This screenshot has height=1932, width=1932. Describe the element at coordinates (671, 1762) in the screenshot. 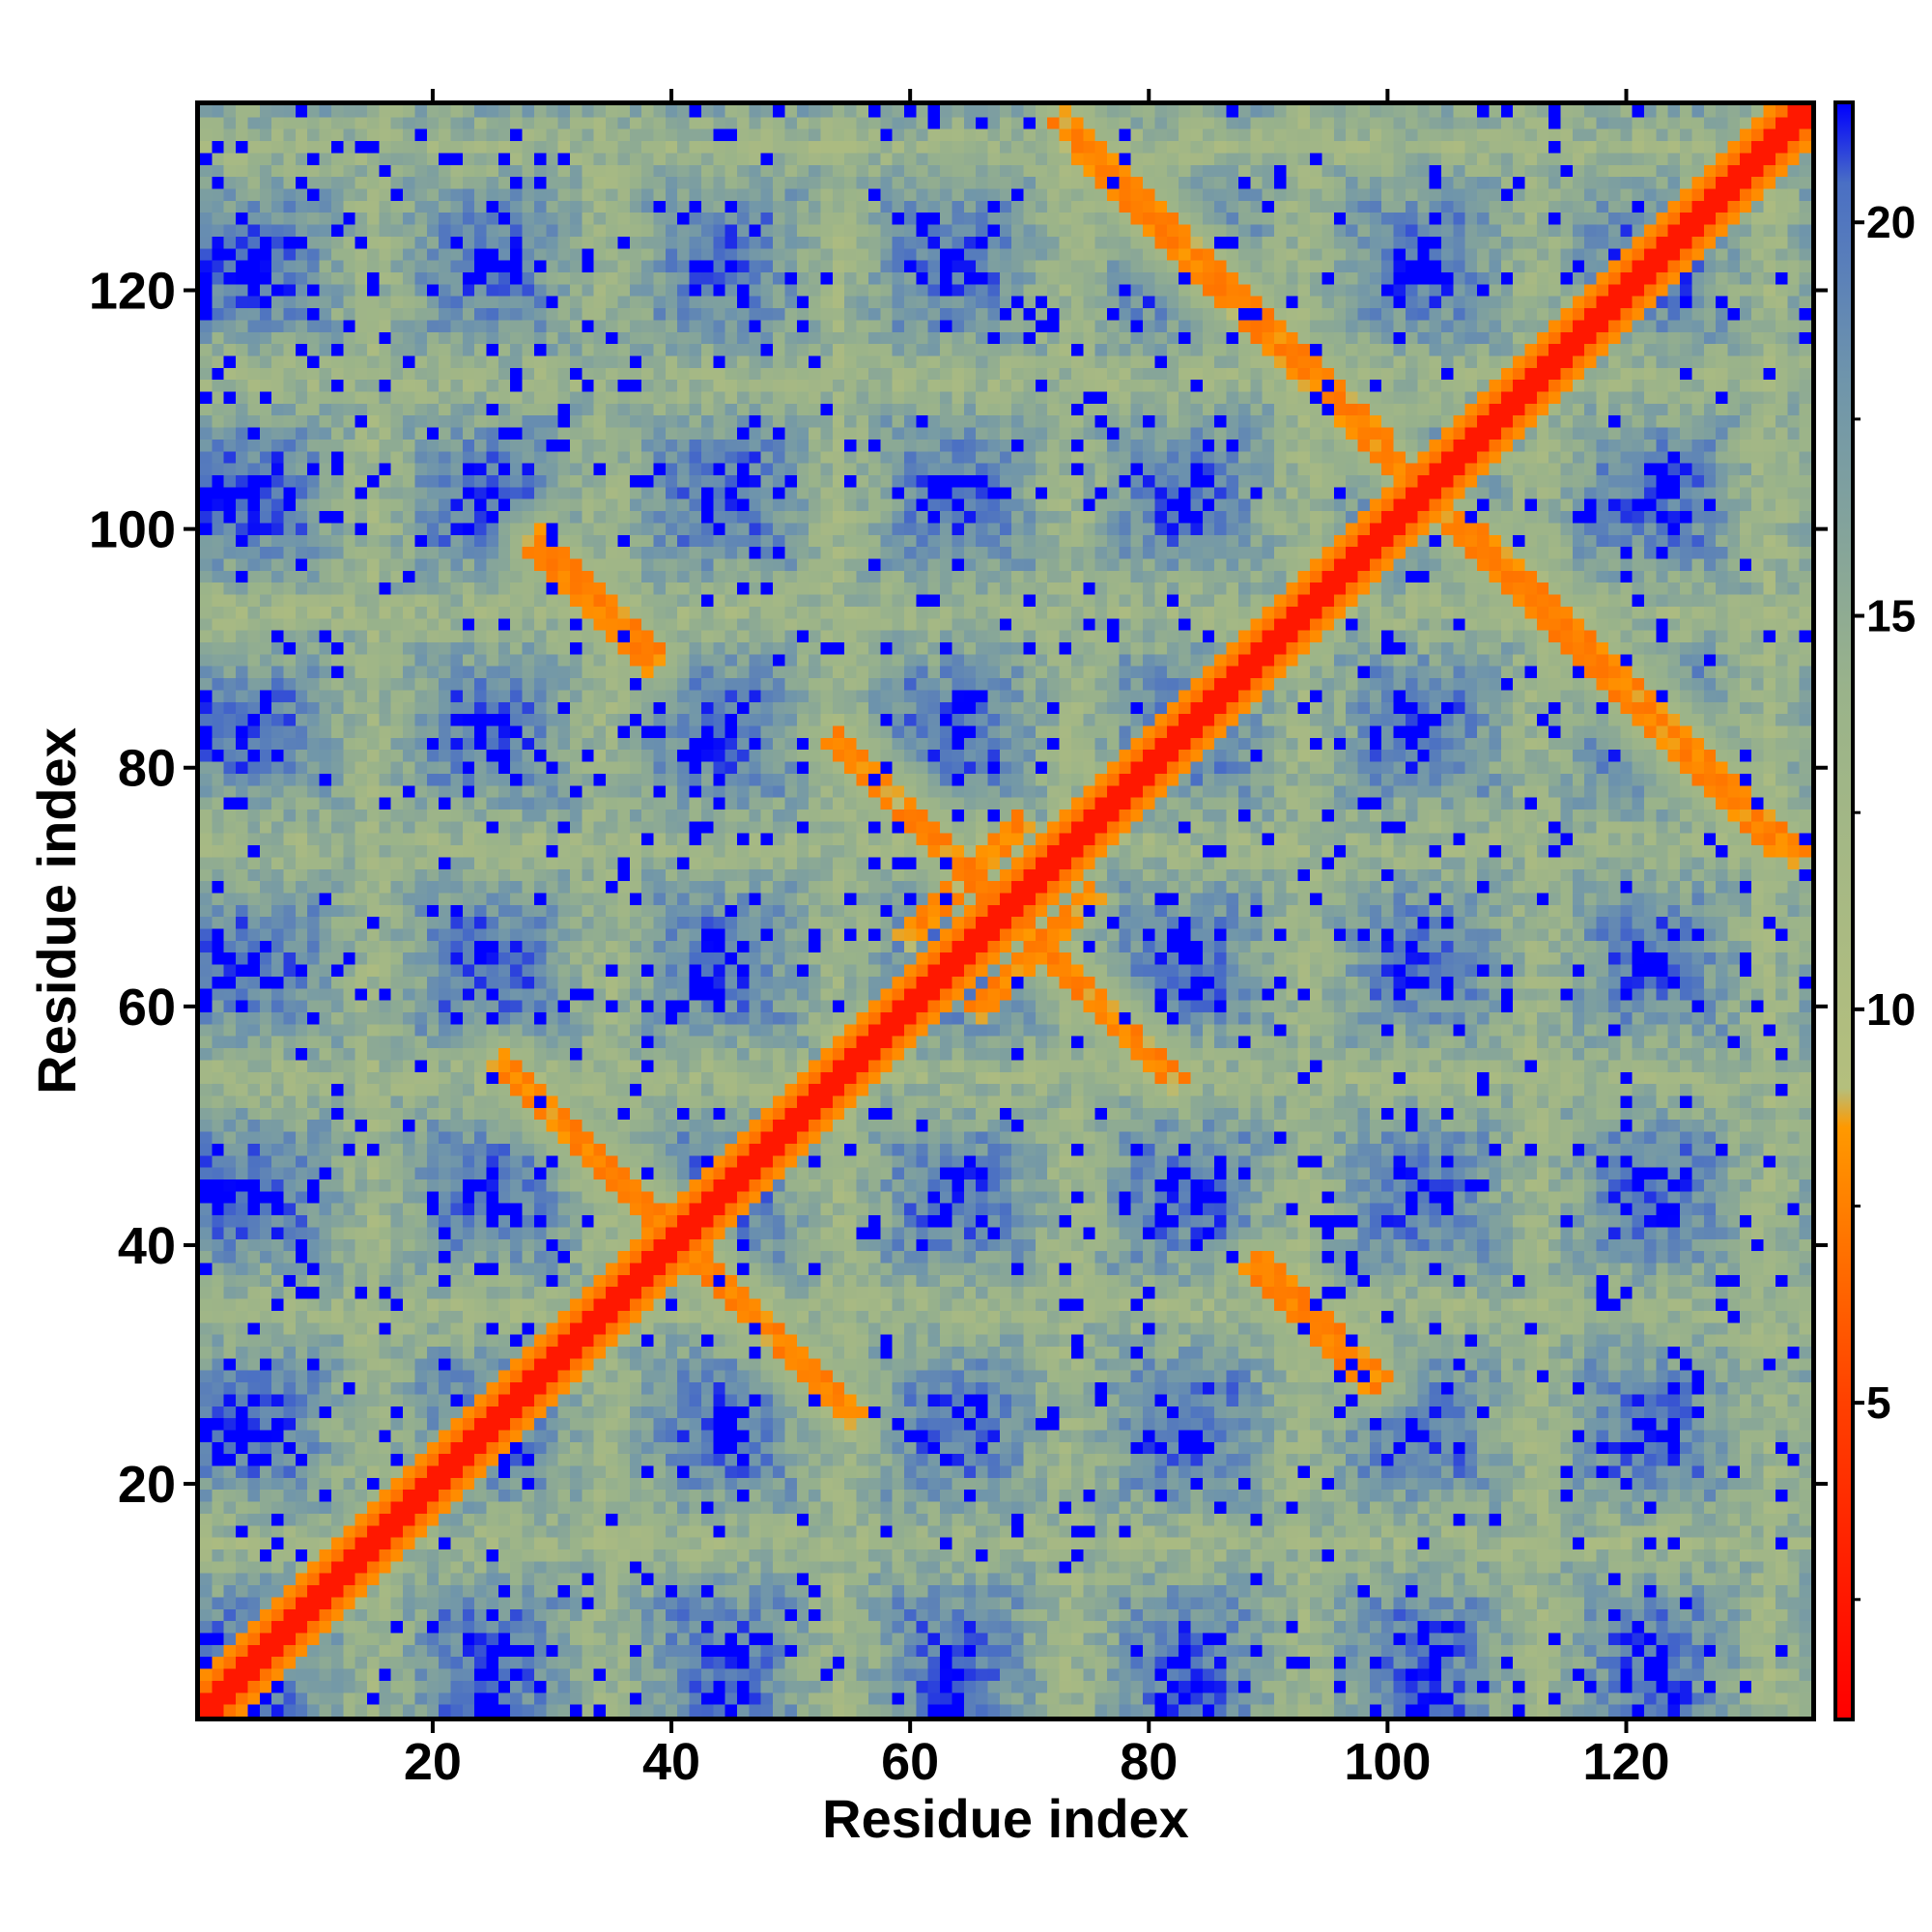

I see `x-tick-label: 40` at that location.